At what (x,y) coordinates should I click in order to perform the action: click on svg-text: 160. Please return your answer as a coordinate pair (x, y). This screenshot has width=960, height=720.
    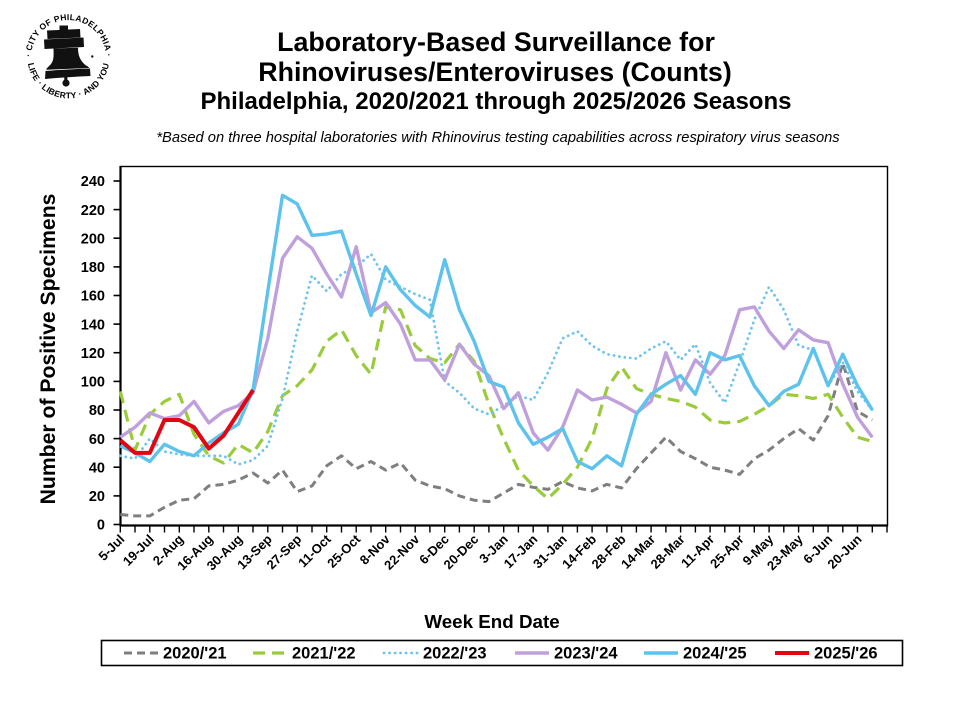
    Looking at the image, I should click on (93, 297).